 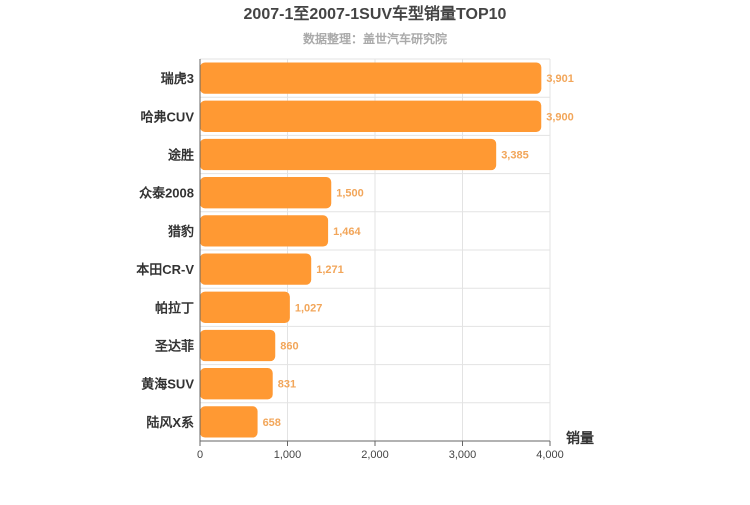 What do you see at coordinates (330, 270) in the screenshot?
I see `value-label: 1,271` at bounding box center [330, 270].